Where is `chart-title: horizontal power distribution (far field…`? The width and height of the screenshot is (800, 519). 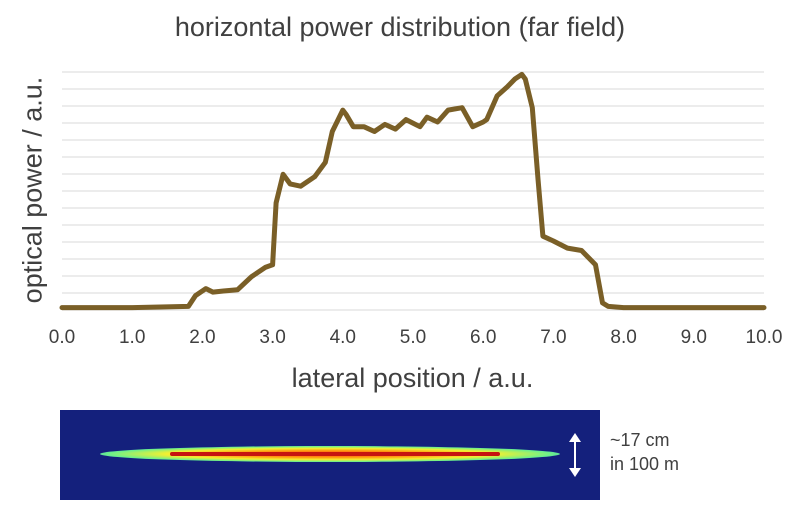
chart-title: horizontal power distribution (far field… is located at coordinates (400, 27).